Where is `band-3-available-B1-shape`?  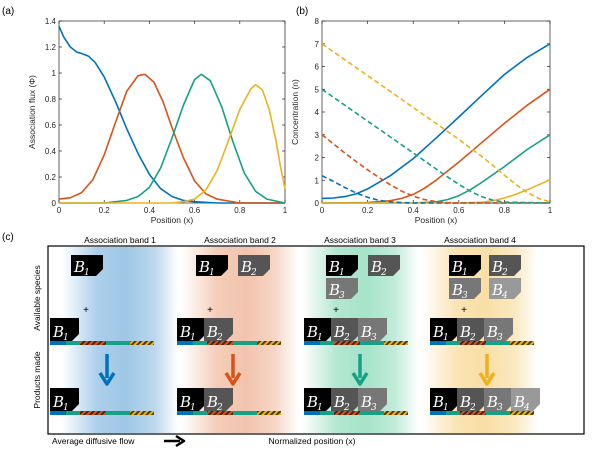
band-3-available-B1-shape is located at coordinates (342, 265).